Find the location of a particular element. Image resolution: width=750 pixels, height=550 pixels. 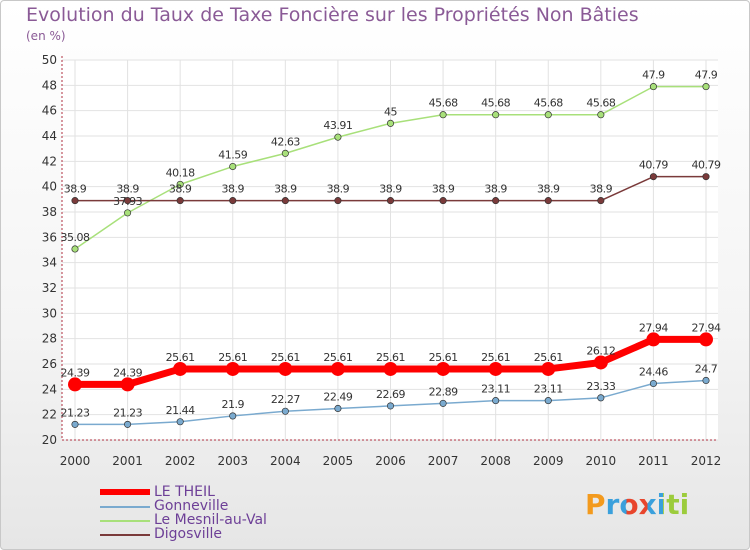

x-tick-label: 2002 is located at coordinates (180, 461).